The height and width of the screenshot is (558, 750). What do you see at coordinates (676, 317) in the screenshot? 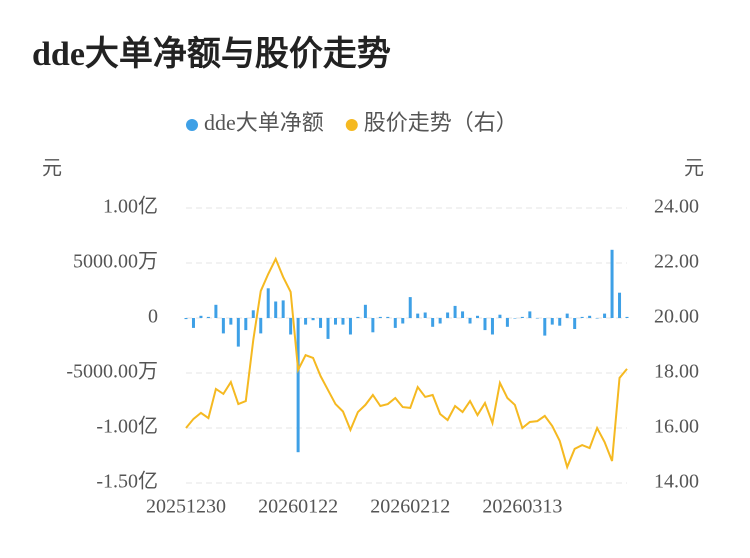
I see `y2-tick-label: 20.00` at bounding box center [676, 317].